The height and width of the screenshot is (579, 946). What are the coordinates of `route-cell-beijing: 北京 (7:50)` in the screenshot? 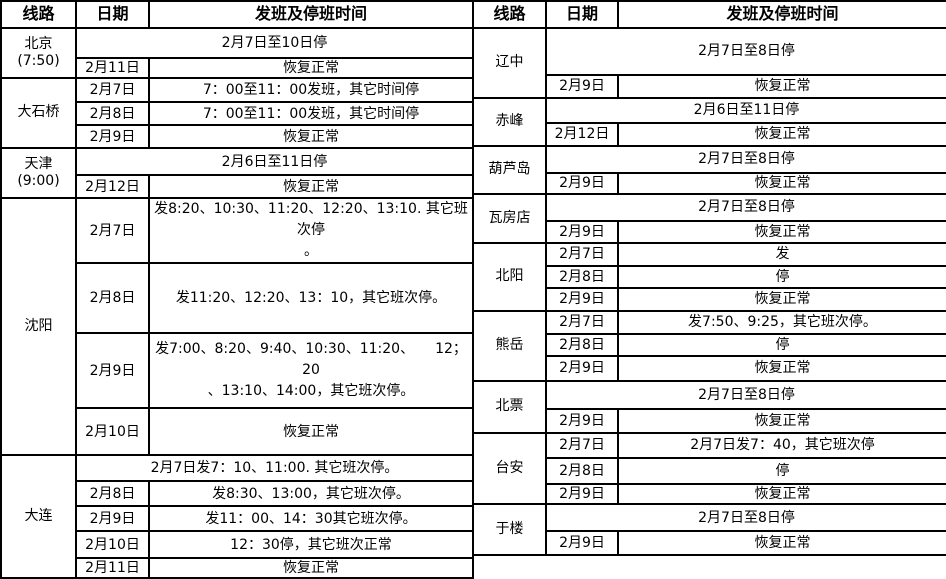 It's located at (38, 53).